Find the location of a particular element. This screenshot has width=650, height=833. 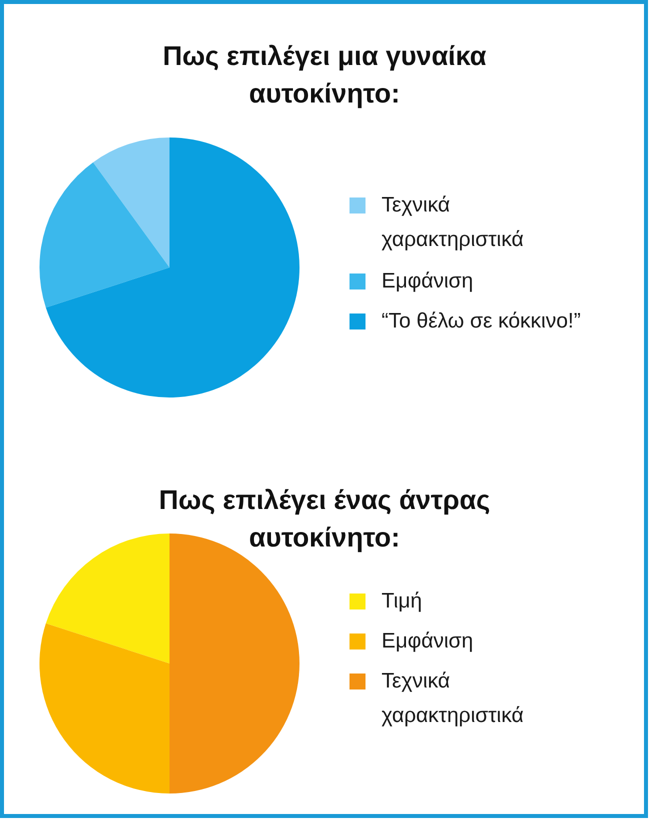

chart-title: Πως επιλέγει μια γυναίκα αυτοκίνητο: is located at coordinates (324, 74).